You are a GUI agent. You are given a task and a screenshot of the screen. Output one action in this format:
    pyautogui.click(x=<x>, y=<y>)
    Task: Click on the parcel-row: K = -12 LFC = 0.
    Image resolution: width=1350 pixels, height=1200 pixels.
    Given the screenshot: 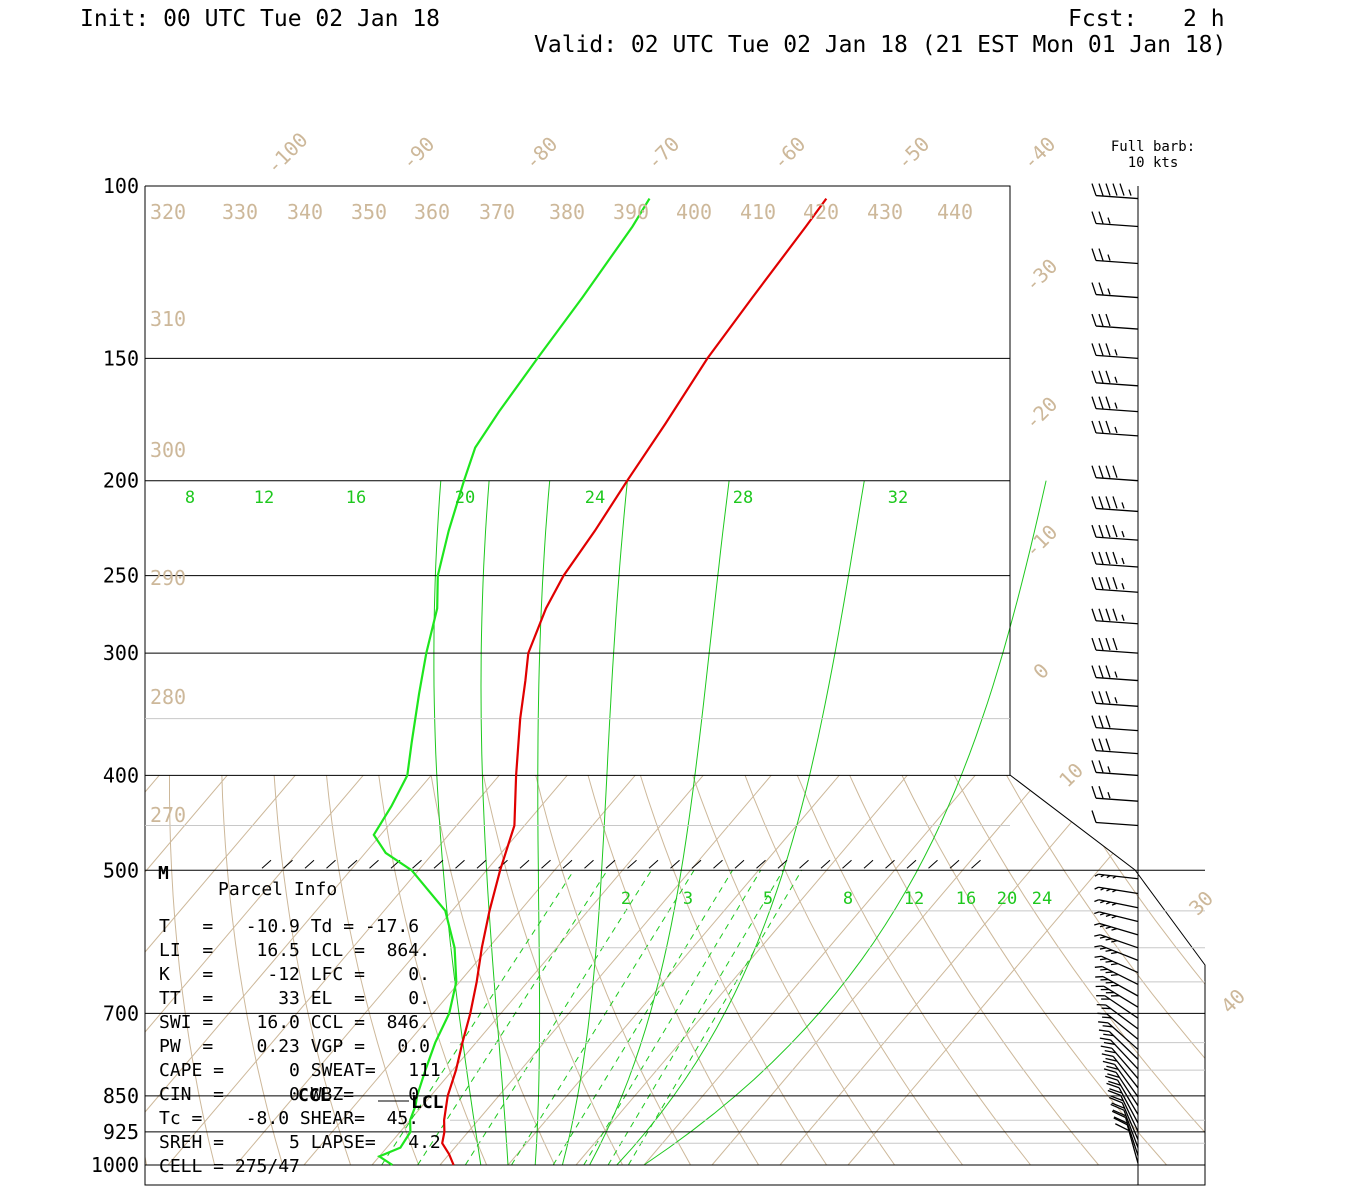 What is the action you would take?
    pyautogui.click(x=294, y=974)
    